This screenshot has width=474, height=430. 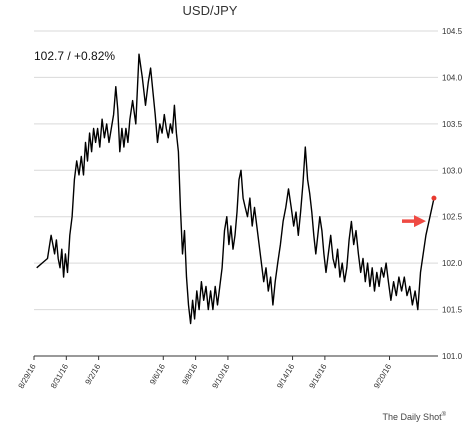 What do you see at coordinates (452, 194) in the screenshot?
I see `y-axis-labels: 101.0 101.5 102.0 102.5 103.0 103.5 104.0 104.5` at bounding box center [452, 194].